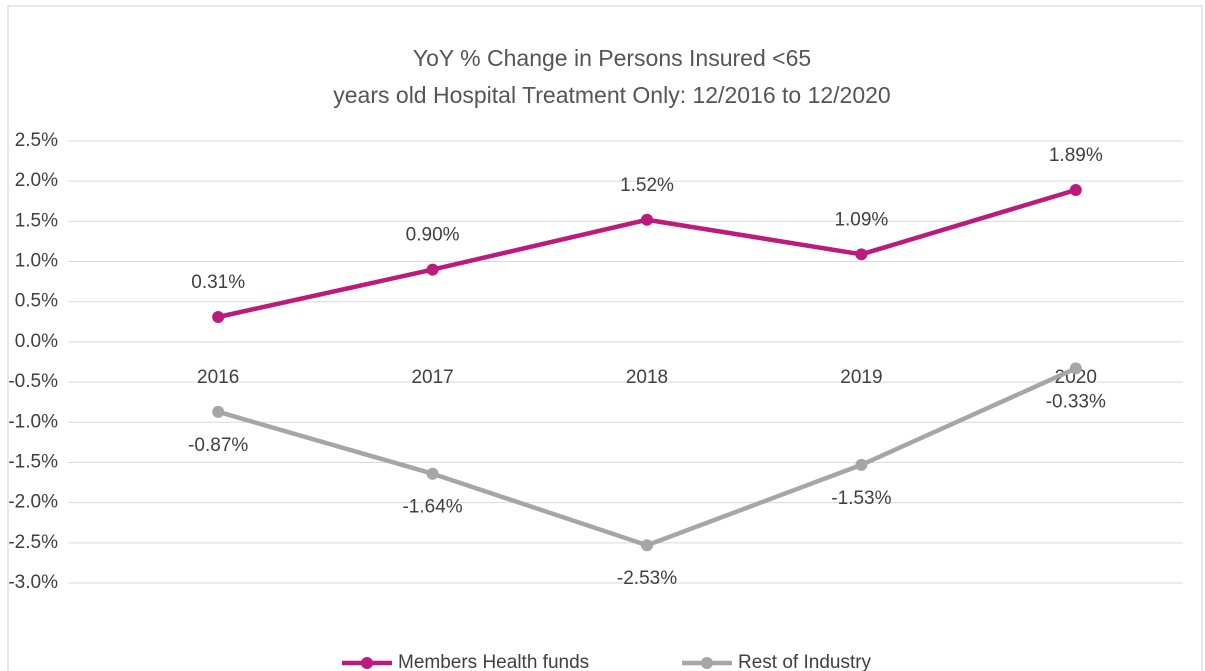  I want to click on data-label: 0.90%, so click(433, 235).